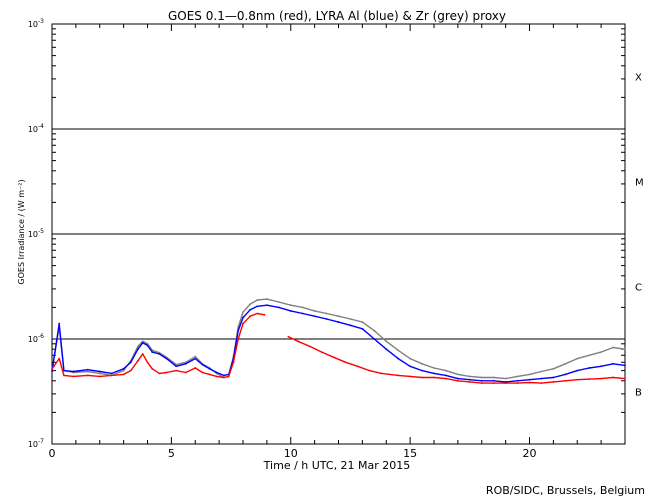 This screenshot has width=650, height=500. Describe the element at coordinates (36, 443) in the screenshot. I see `y-tick-label: 10⁻⁷` at that location.